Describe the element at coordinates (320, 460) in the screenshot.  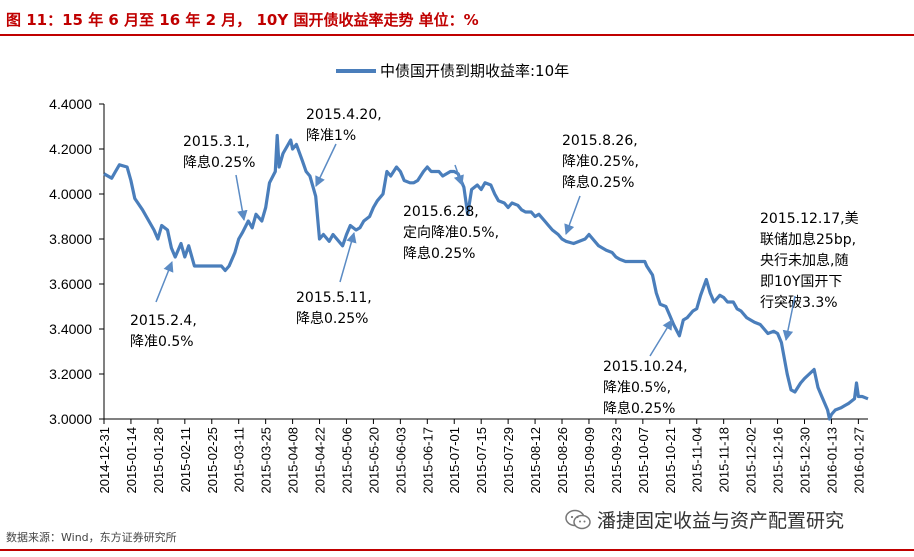
I see `x-tick-label: 2015-04-22` at that location.